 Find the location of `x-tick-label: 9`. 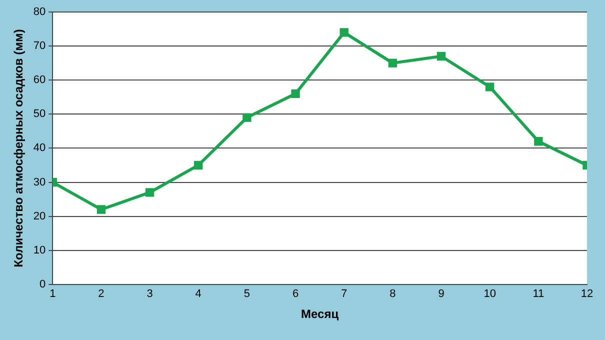

x-tick-label: 9 is located at coordinates (441, 294).